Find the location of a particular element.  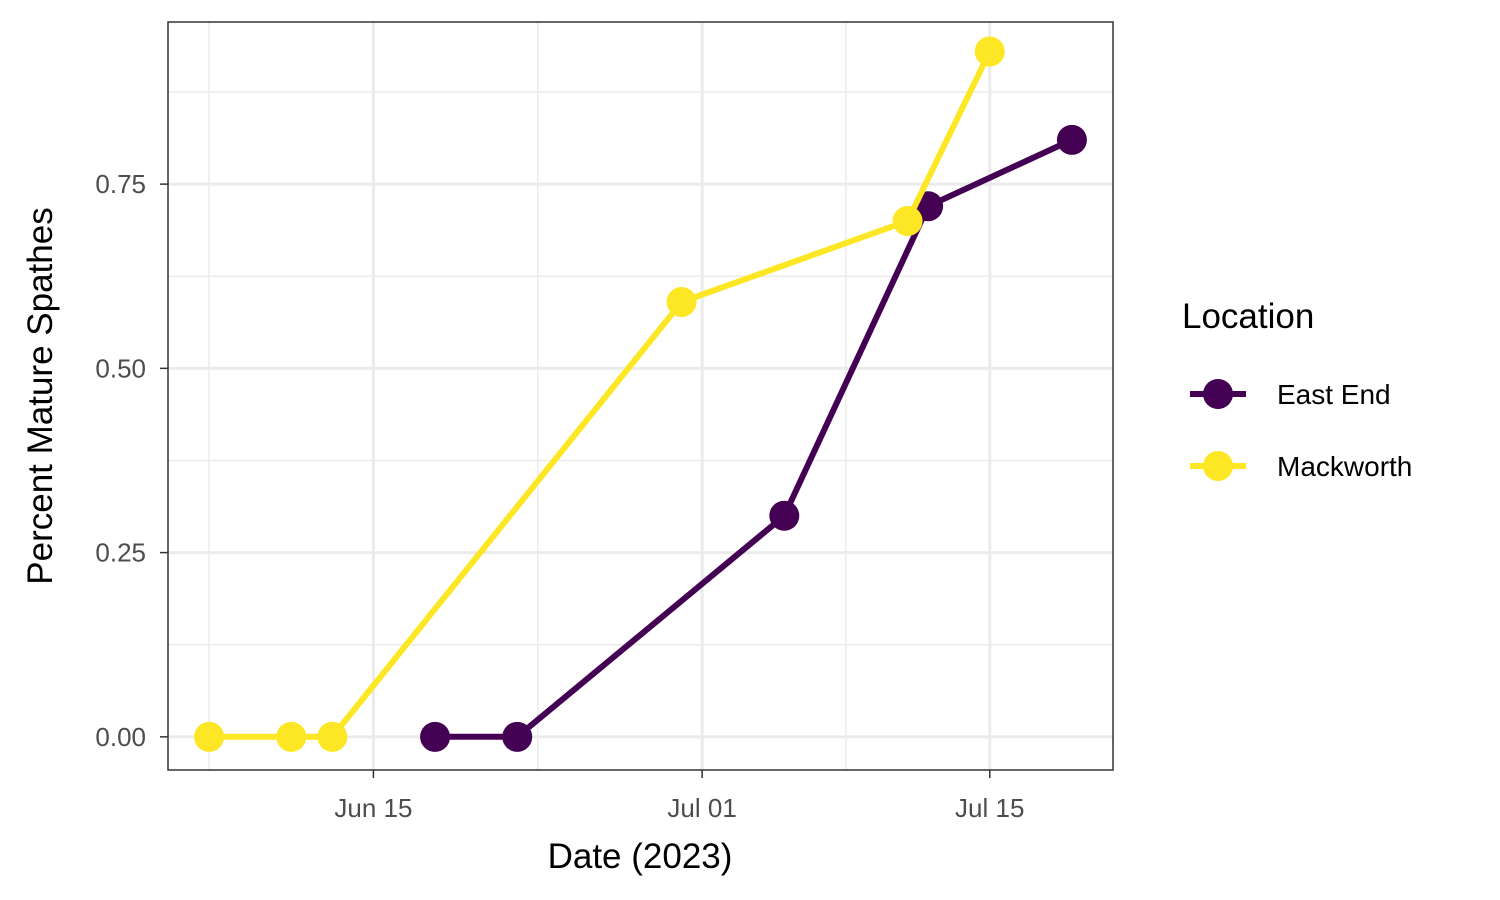

legend-label: Mackworth is located at coordinates (1344, 466).